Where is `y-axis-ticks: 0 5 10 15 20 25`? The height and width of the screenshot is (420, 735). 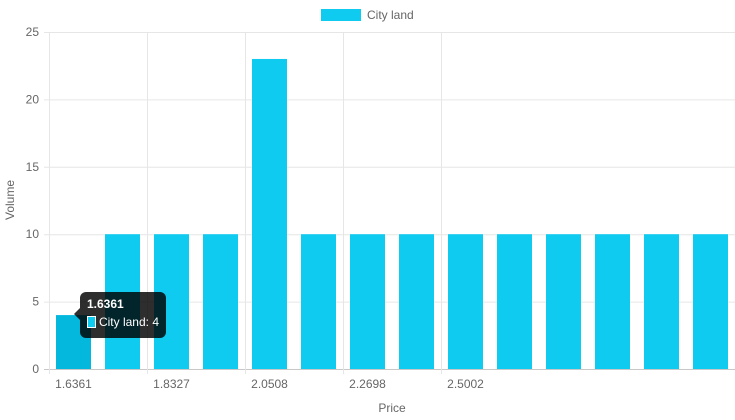 y-axis-ticks: 0 5 10 15 20 25 is located at coordinates (33, 200).